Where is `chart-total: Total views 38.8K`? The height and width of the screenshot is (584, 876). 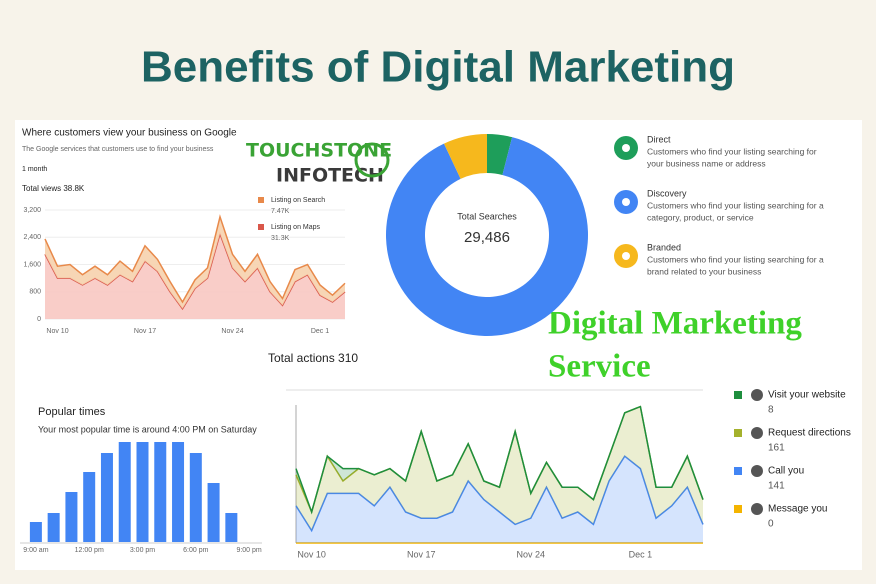 chart-total: Total views 38.8K is located at coordinates (53, 188).